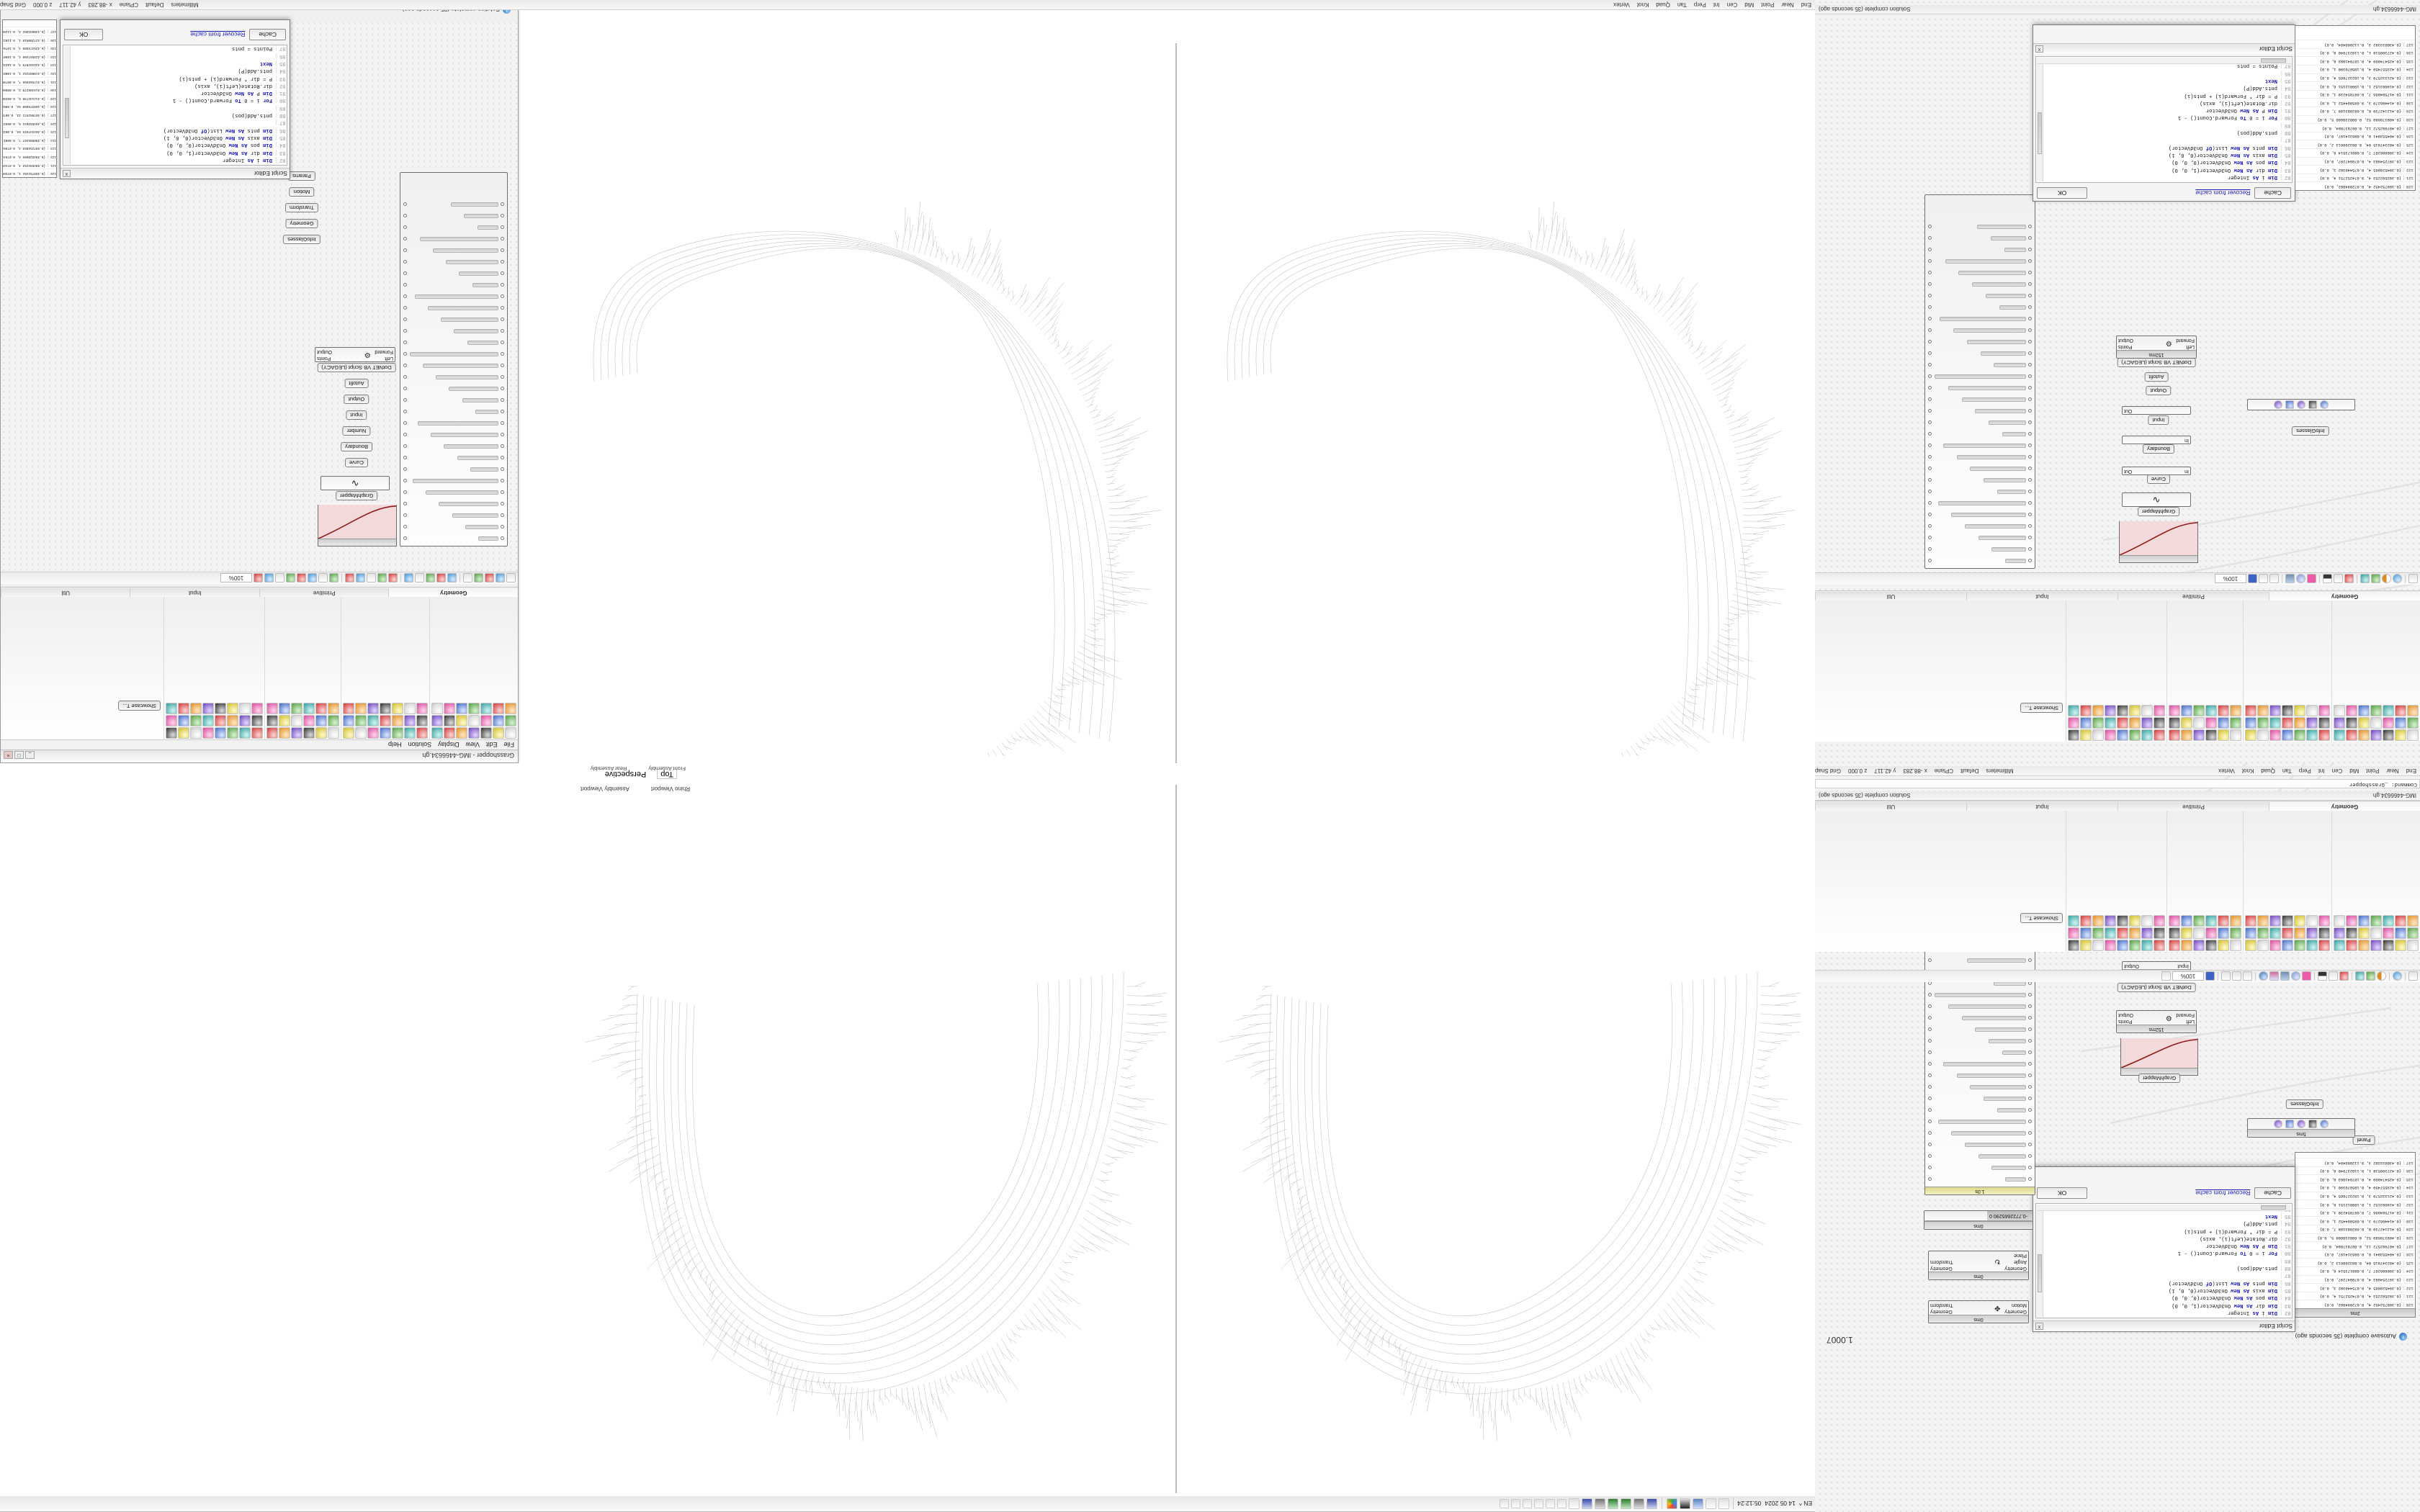 Image resolution: width=2420 pixels, height=1512 pixels. Describe the element at coordinates (67, 105) in the screenshot. I see `code-vscrollbar` at that location.